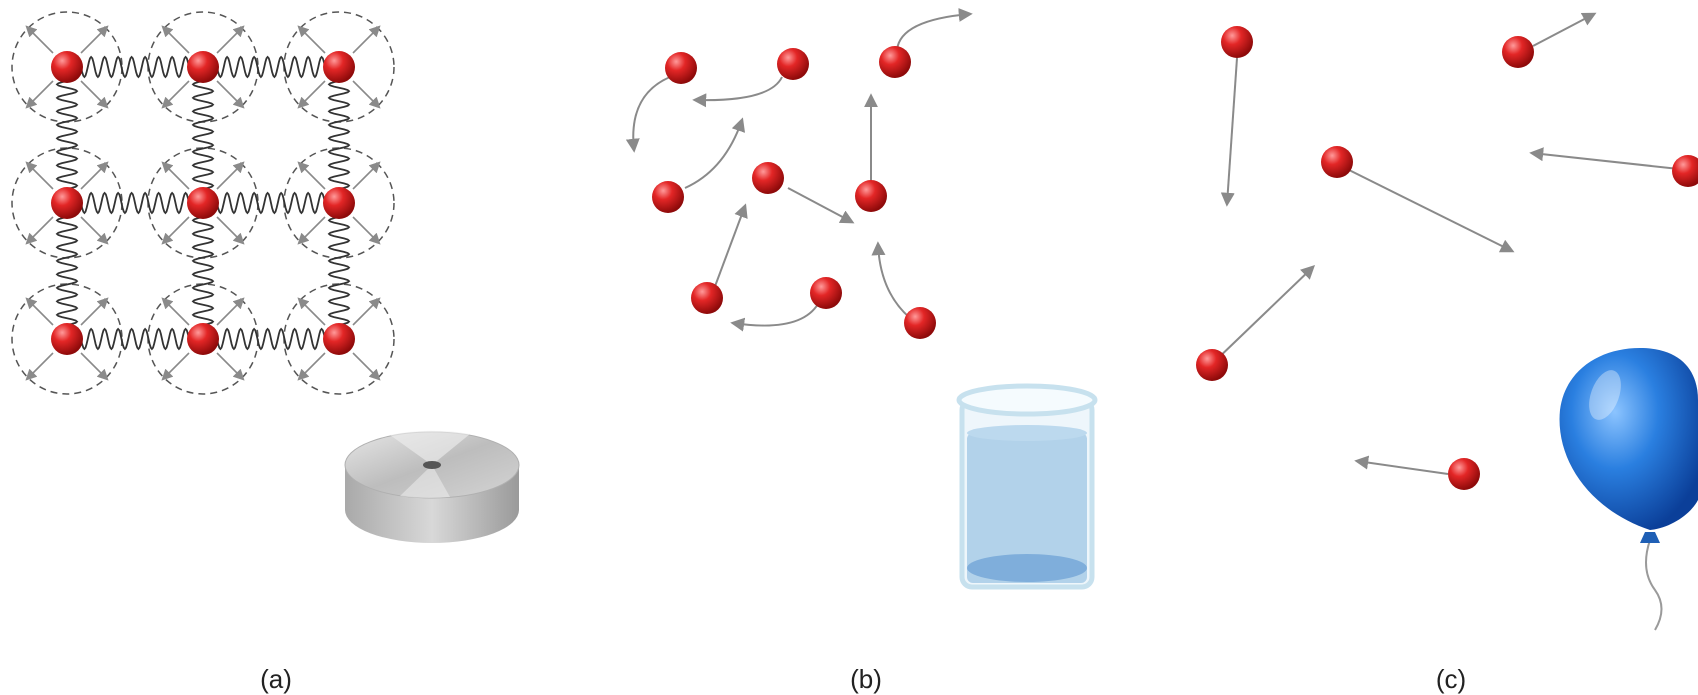 The width and height of the screenshot is (1698, 695). I want to click on water-beaker, so click(1027, 486).